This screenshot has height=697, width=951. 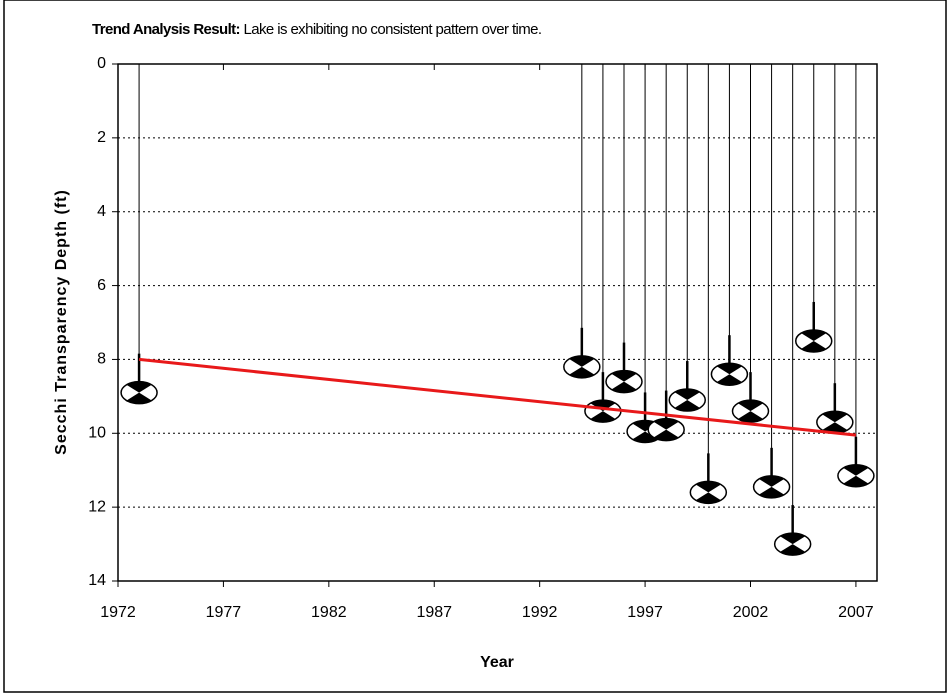 What do you see at coordinates (101, 359) in the screenshot?
I see `y-tick-label: 8` at bounding box center [101, 359].